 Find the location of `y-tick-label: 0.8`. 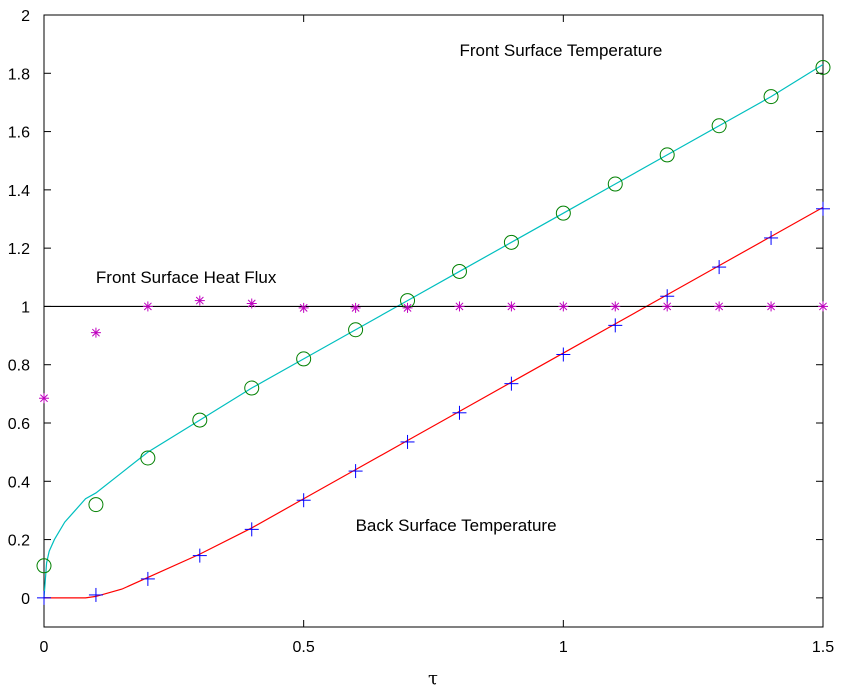

y-tick-label: 0.8 is located at coordinates (19, 366).